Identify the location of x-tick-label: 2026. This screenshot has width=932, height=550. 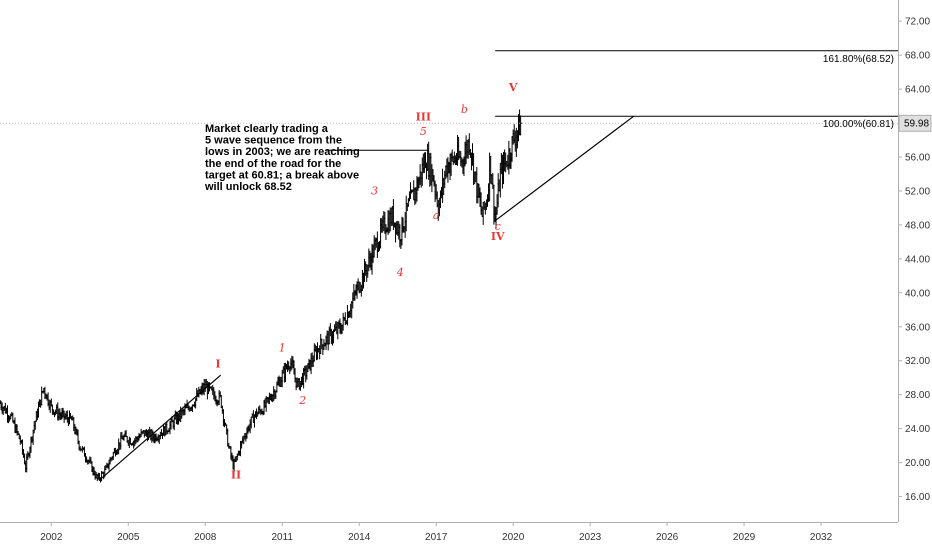
(667, 537).